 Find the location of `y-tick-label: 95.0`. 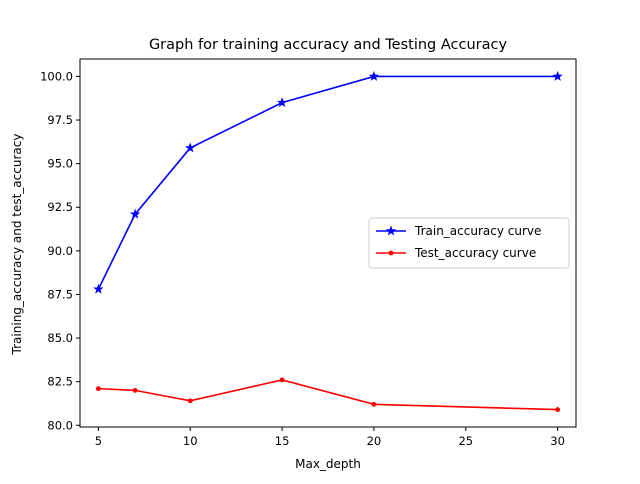

y-tick-label: 95.0 is located at coordinates (60, 164).